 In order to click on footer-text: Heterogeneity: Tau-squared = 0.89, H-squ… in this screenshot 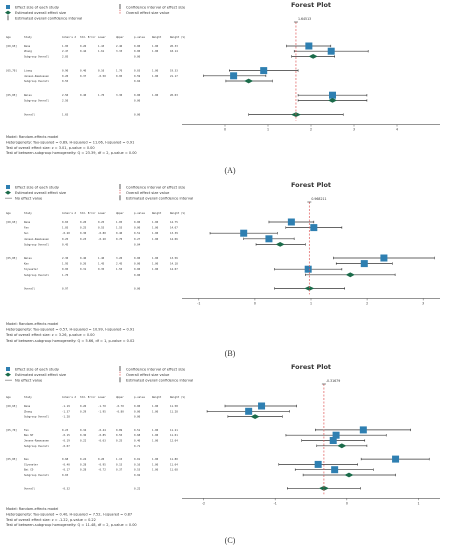, I will do `click(70, 142)`.